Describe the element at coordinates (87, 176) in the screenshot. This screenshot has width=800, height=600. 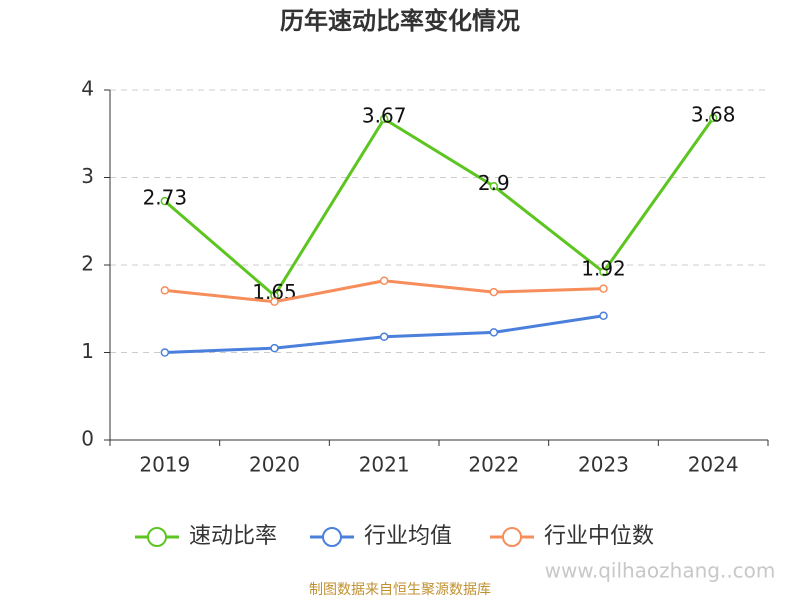
I see `y-tick-label: 3` at that location.